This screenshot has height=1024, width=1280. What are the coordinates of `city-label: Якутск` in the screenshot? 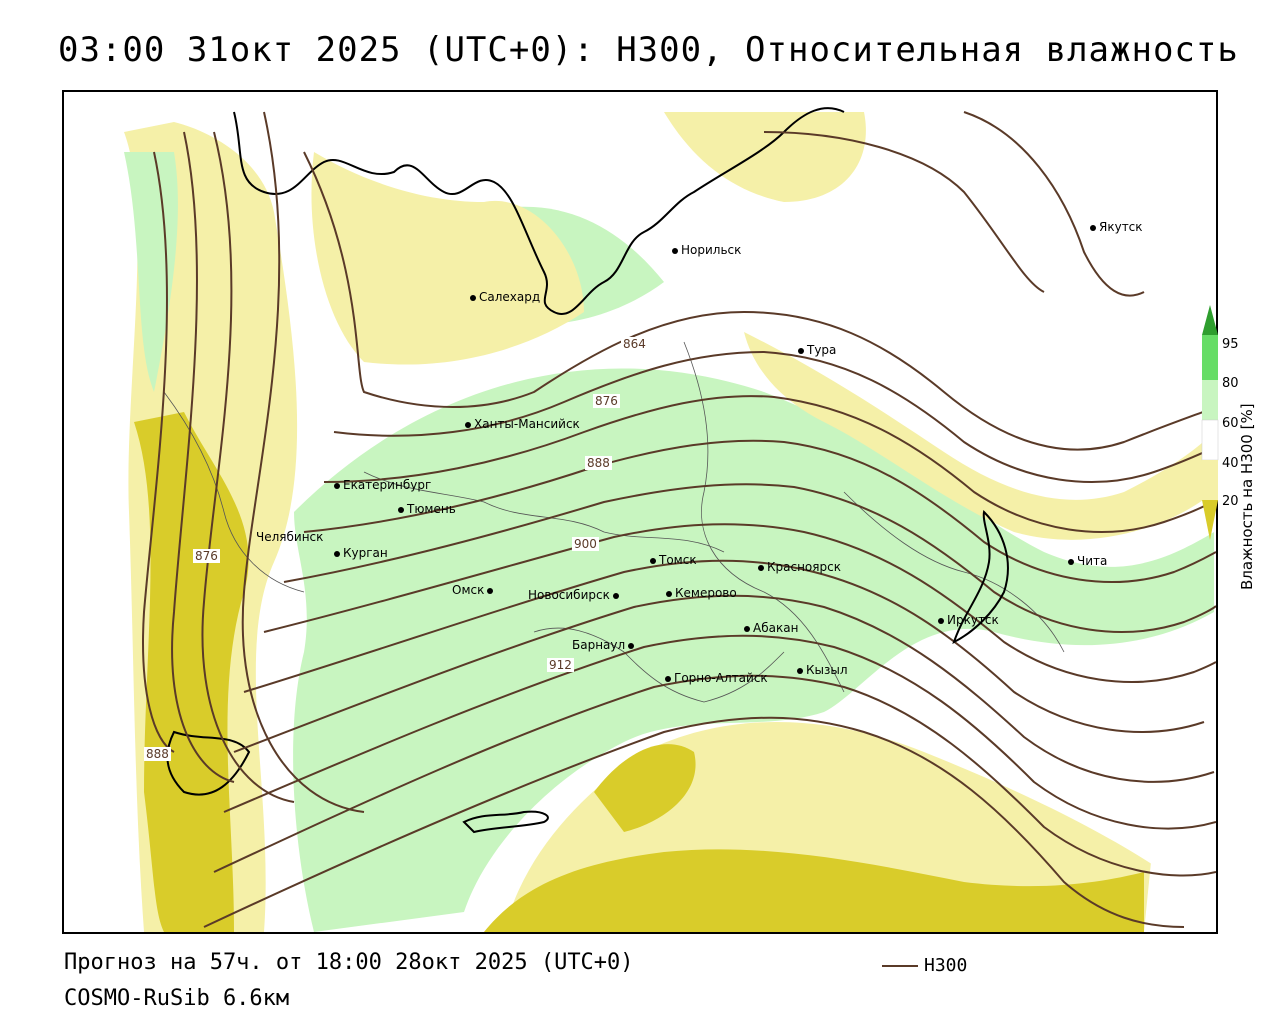 It's located at (1116, 227).